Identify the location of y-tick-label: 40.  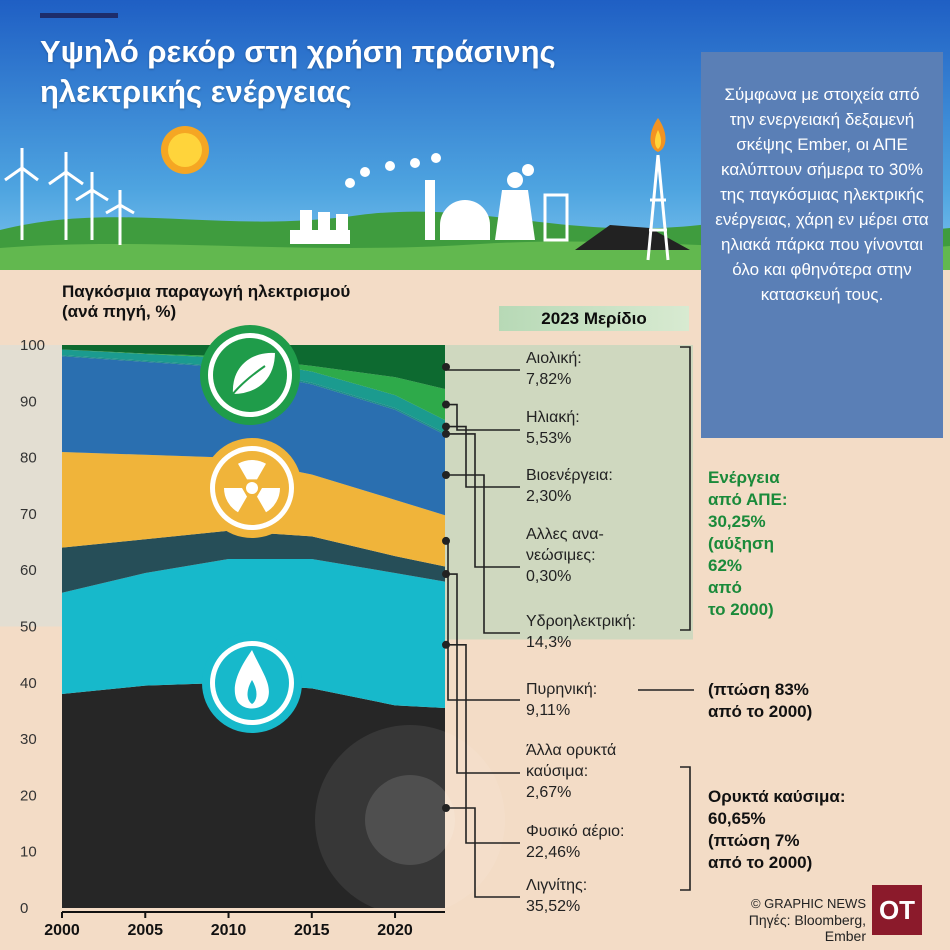
(28, 683).